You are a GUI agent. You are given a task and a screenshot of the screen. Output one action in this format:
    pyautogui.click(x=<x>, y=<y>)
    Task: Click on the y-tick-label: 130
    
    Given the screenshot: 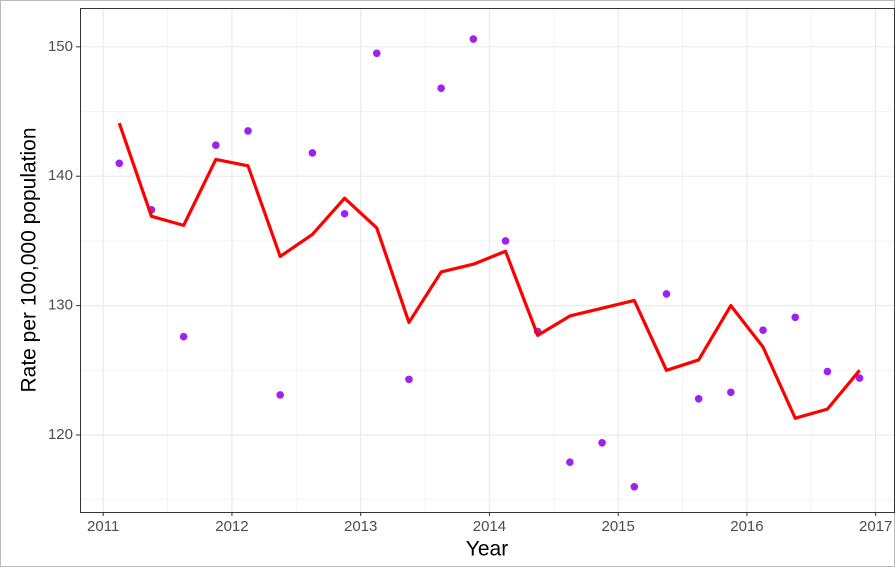 What is the action you would take?
    pyautogui.click(x=60, y=305)
    